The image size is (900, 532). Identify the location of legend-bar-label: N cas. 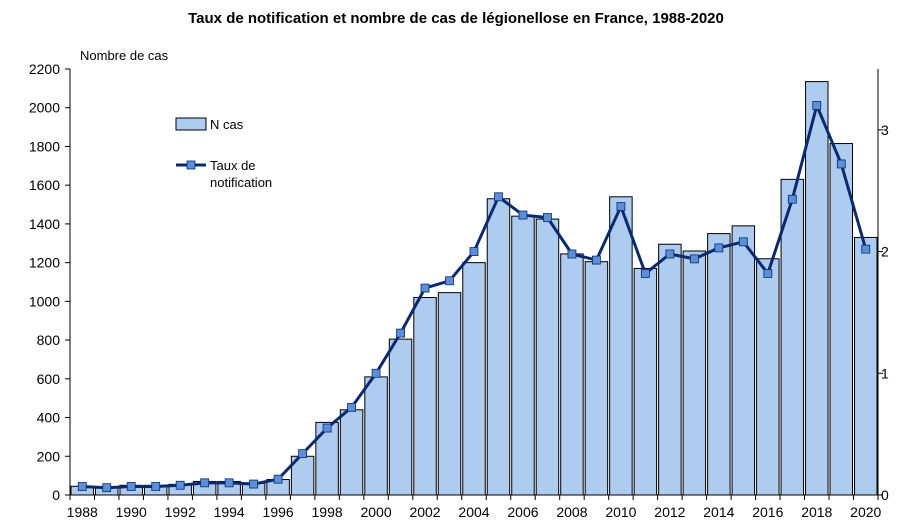
(227, 124).